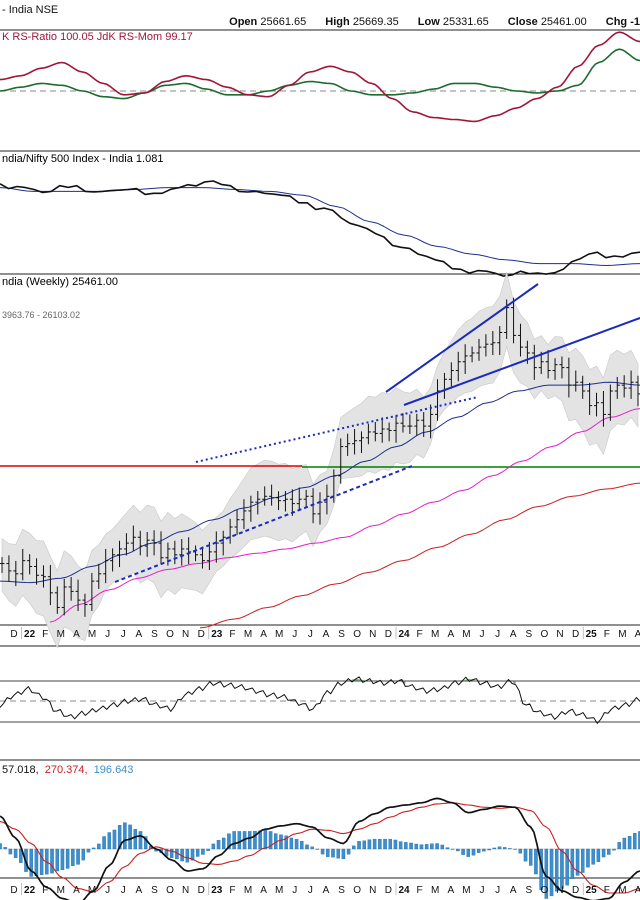 Image resolution: width=640 pixels, height=900 pixels. What do you see at coordinates (521, 361) in the screenshot?
I see `wedge-lower-line` at bounding box center [521, 361].